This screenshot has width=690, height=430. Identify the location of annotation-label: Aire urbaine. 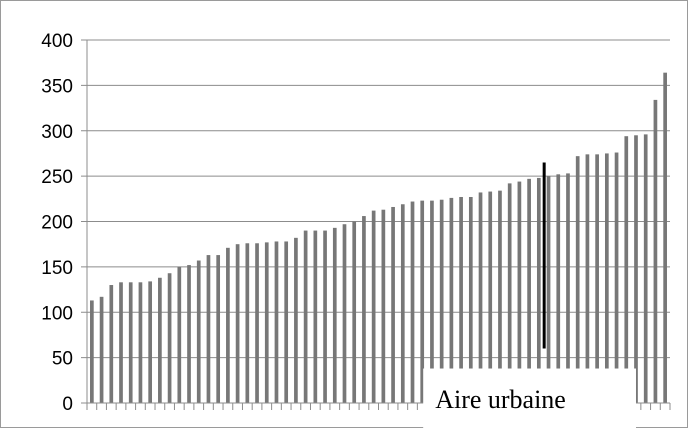
(500, 399).